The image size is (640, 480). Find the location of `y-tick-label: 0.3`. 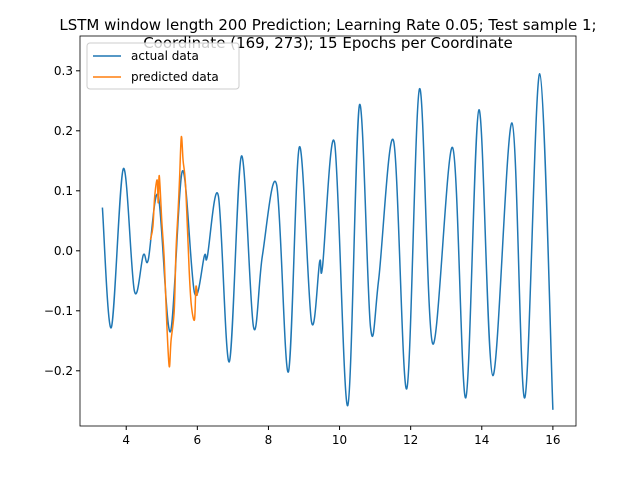

y-tick-label: 0.3 is located at coordinates (63, 71).